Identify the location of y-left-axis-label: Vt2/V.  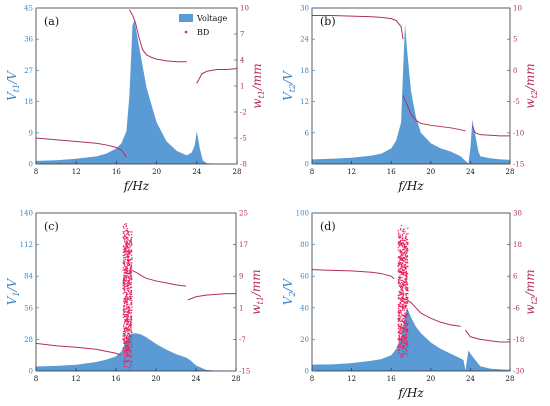
(289, 85).